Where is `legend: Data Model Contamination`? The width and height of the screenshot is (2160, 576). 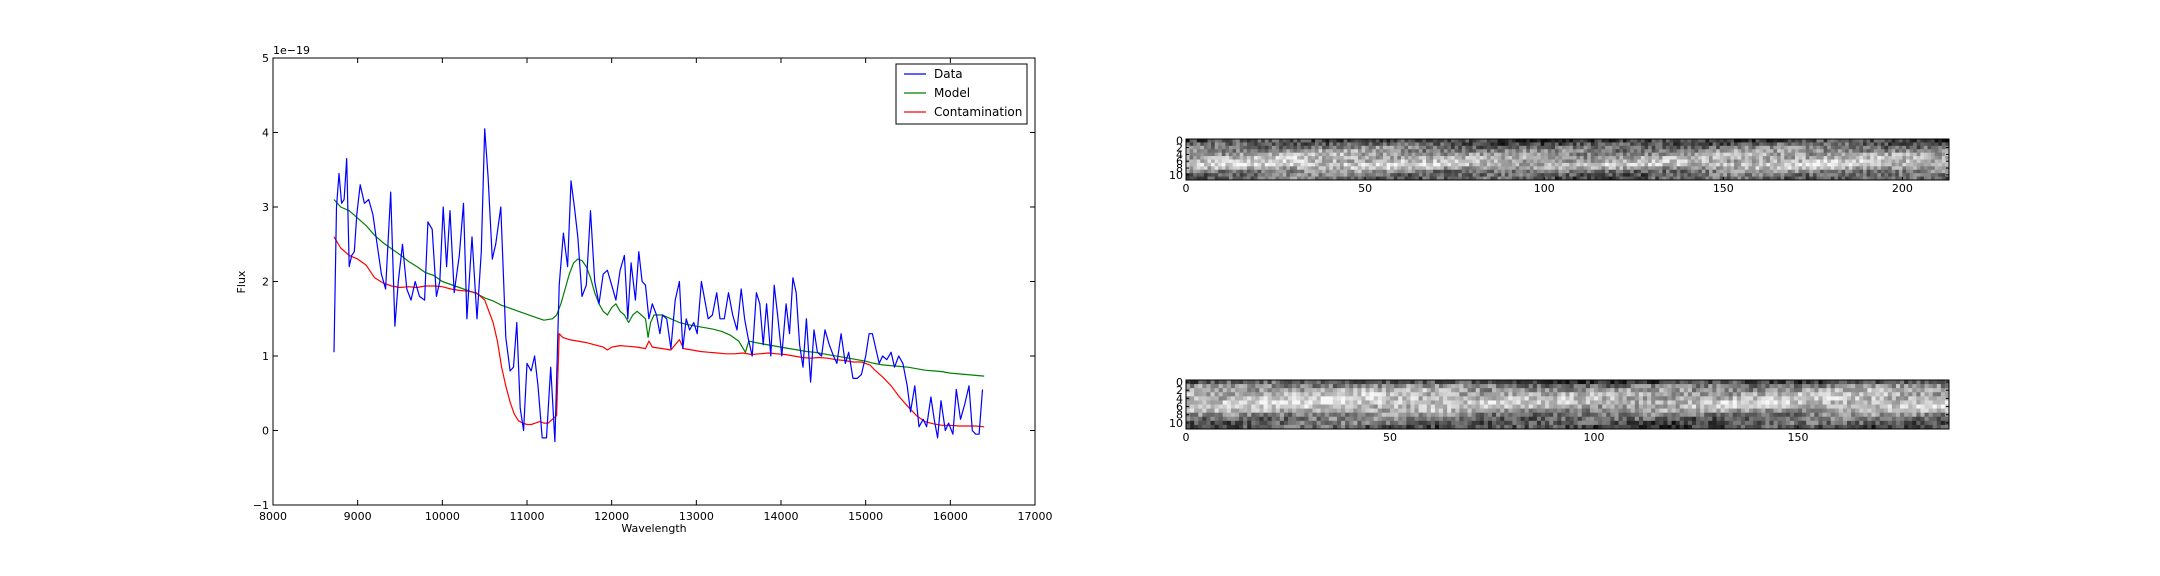
legend: Data Model Contamination is located at coordinates (961, 94).